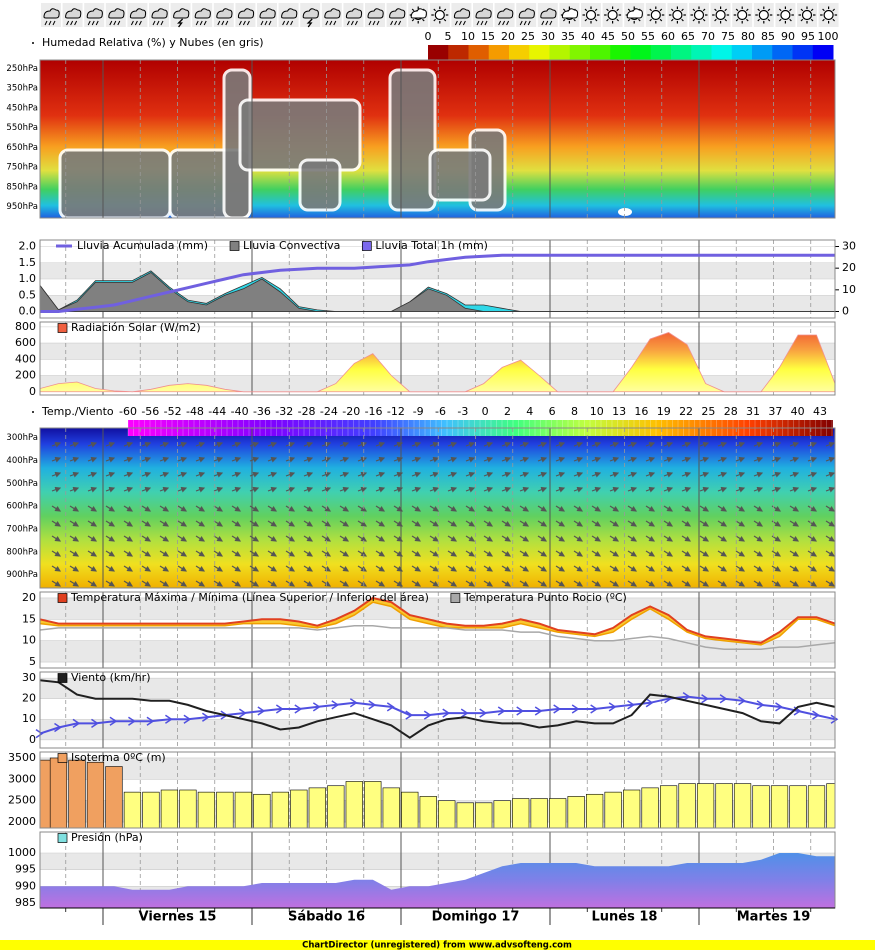 The height and width of the screenshot is (950, 875). Describe the element at coordinates (29, 618) in the screenshot. I see `y-tick-label: 15` at that location.